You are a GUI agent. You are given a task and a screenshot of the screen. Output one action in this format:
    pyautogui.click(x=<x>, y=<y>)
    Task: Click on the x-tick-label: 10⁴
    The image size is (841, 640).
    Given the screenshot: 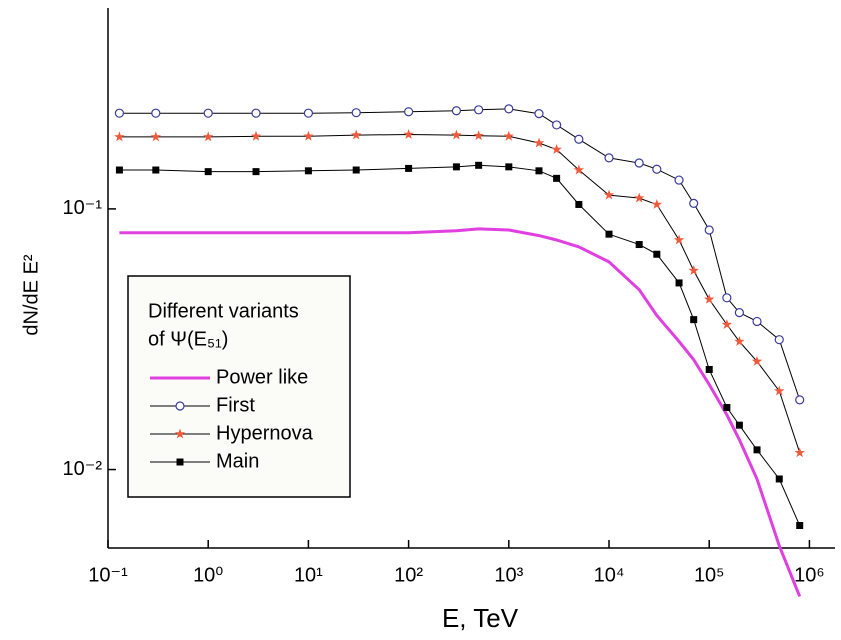 What is the action you would take?
    pyautogui.click(x=609, y=575)
    